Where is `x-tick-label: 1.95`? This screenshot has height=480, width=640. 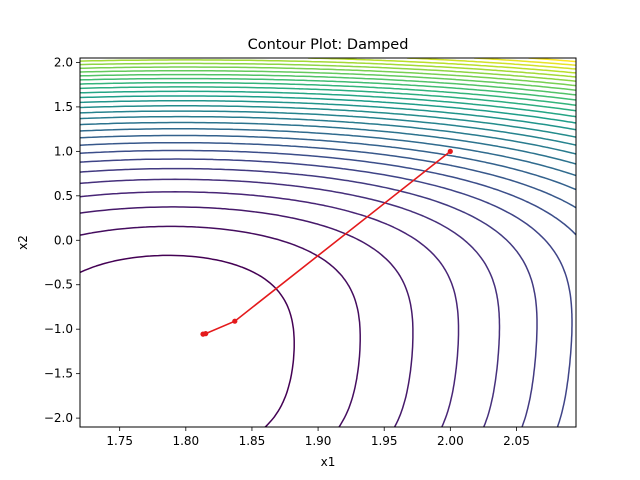 x-tick-label: 1.95 is located at coordinates (384, 441).